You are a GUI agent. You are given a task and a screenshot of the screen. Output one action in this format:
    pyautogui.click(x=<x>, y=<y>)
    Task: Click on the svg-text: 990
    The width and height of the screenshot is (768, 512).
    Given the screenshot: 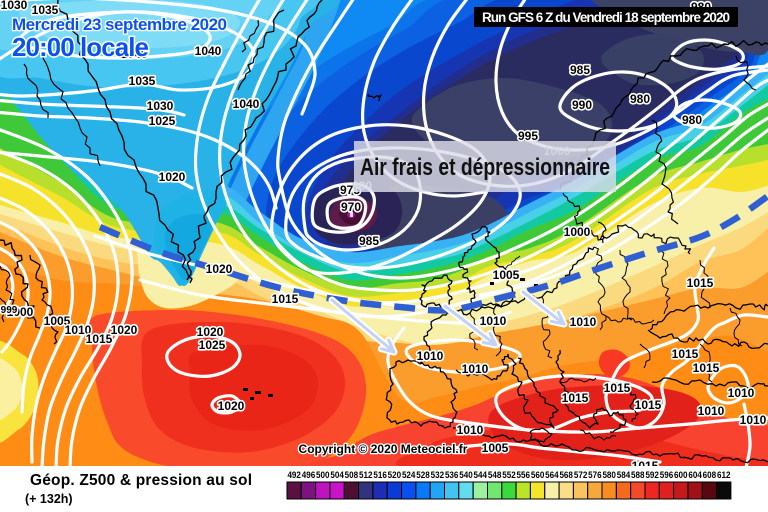 What is the action you would take?
    pyautogui.click(x=582, y=105)
    